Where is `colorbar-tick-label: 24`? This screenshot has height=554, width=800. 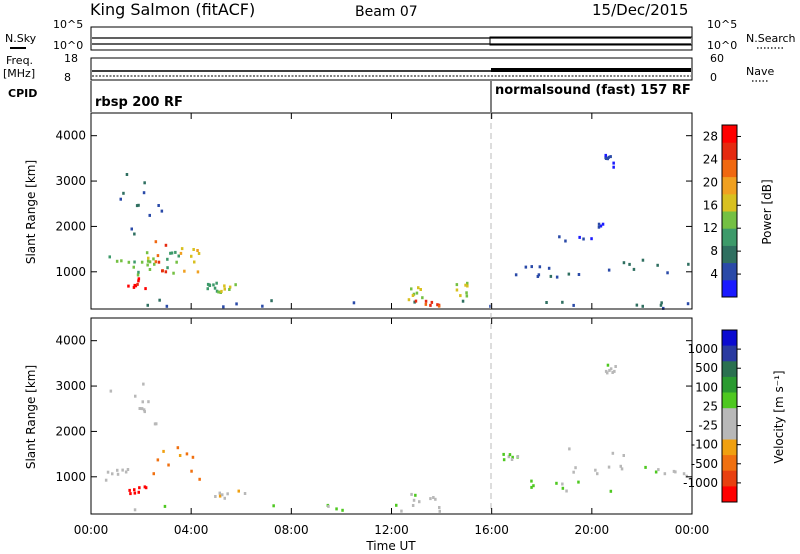 colorbar-tick-label: 24 is located at coordinates (710, 159).